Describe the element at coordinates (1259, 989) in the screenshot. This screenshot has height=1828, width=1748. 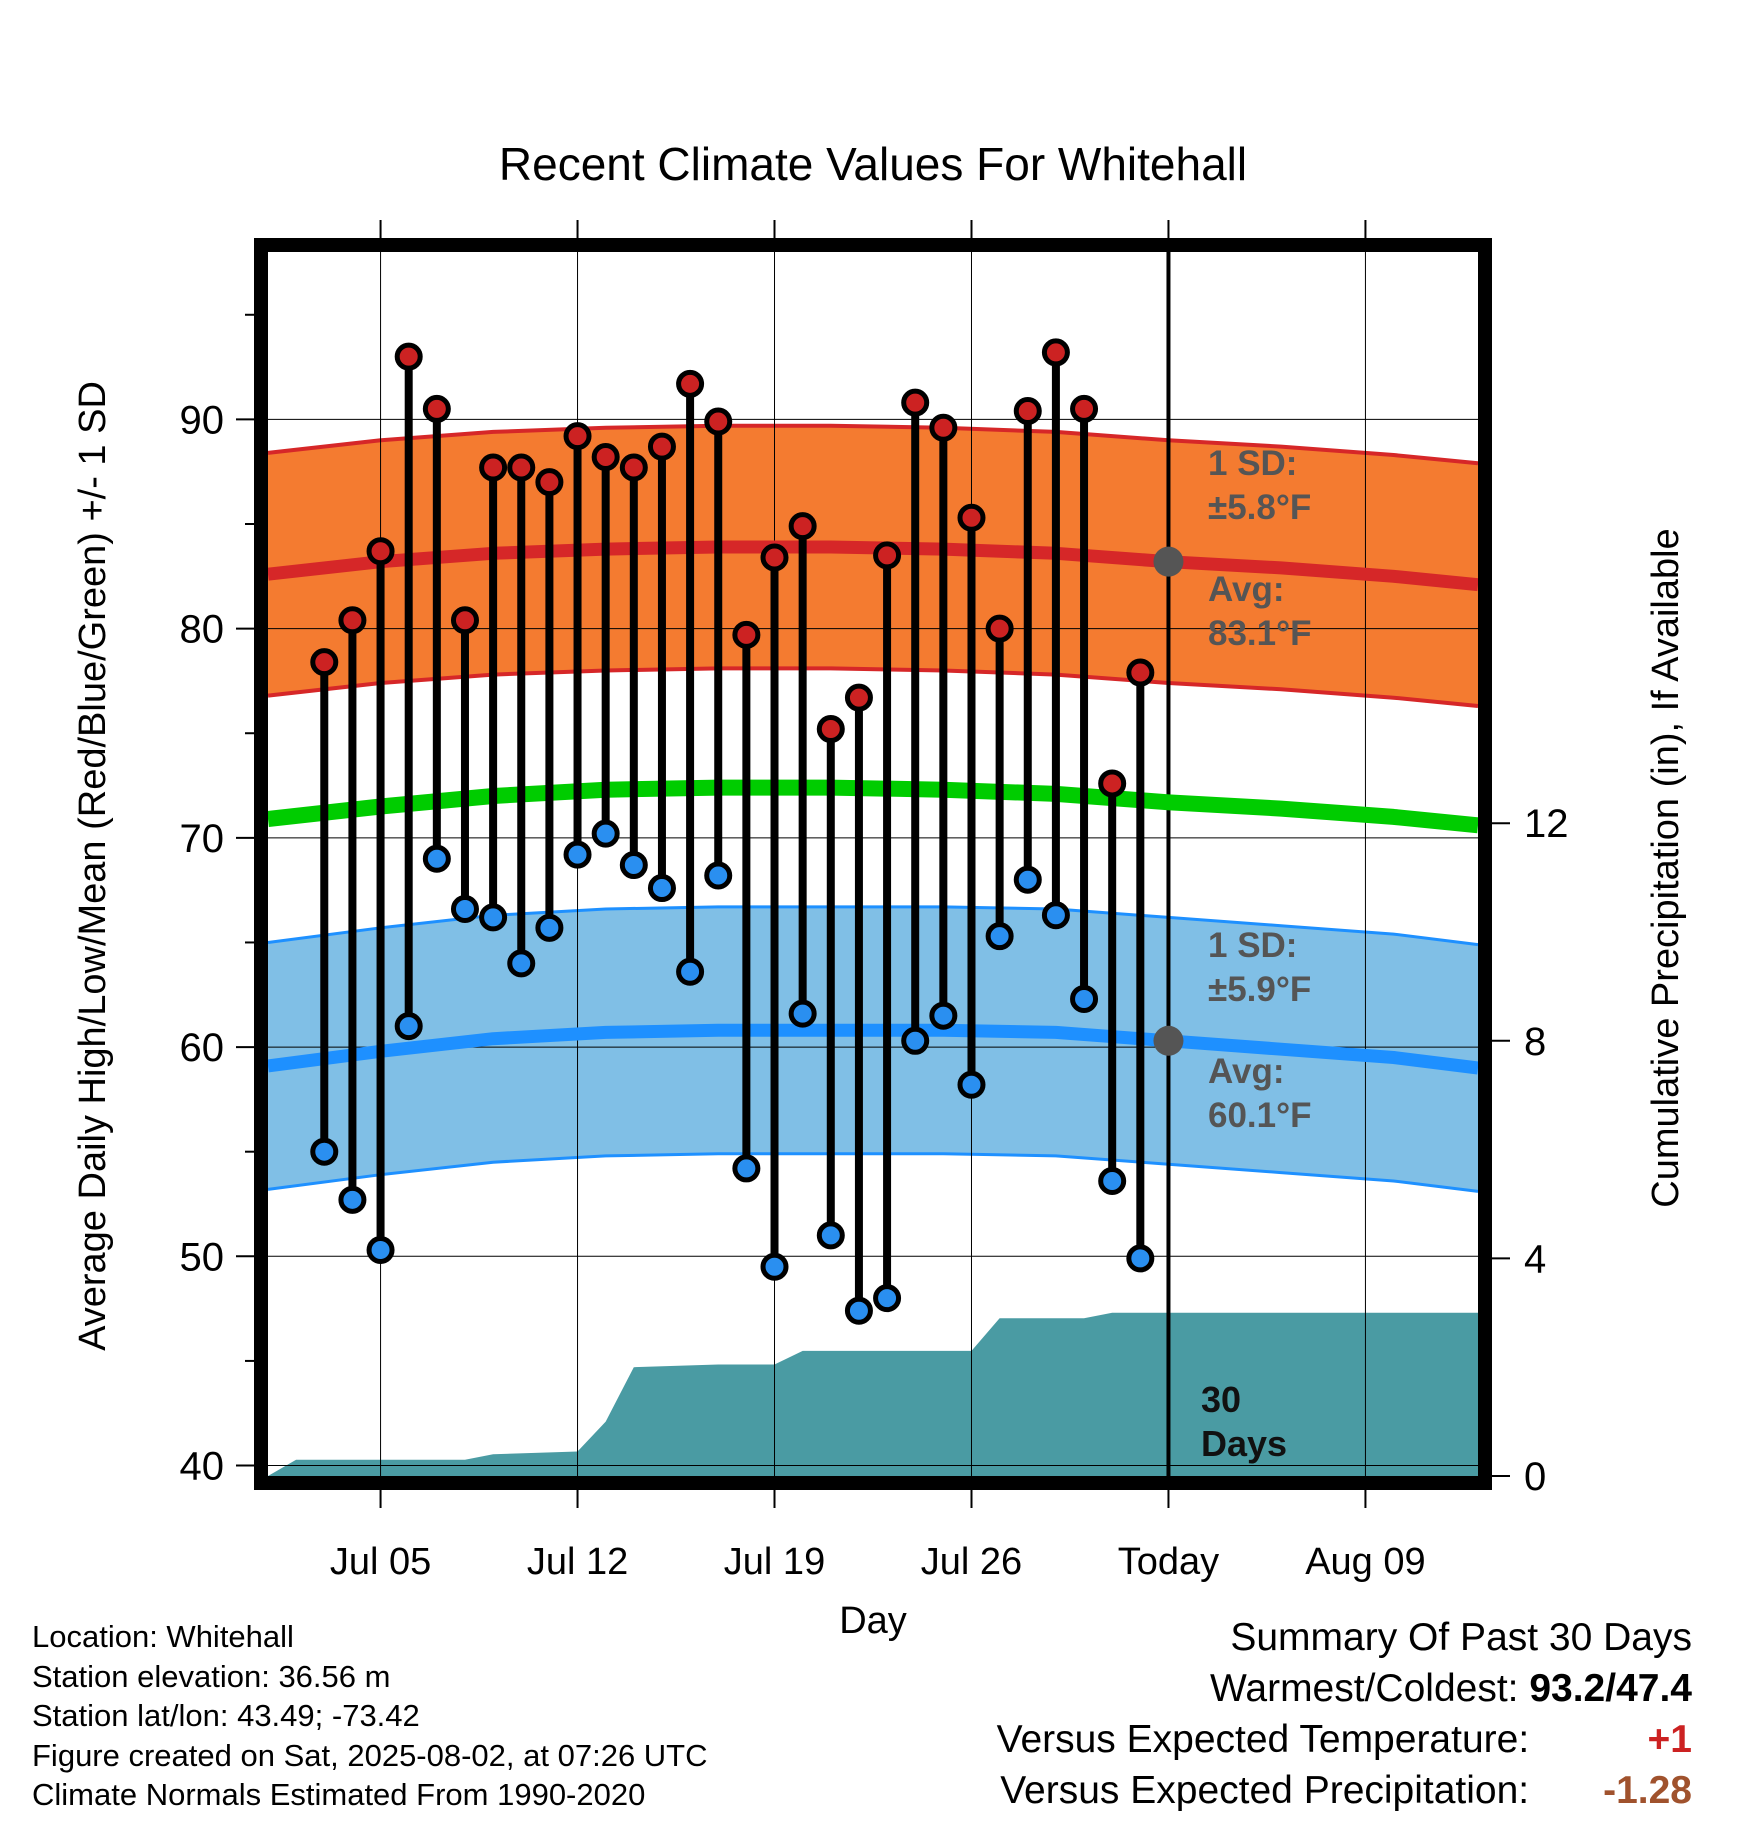
I see `low-sd-value: ±5.9°F` at that location.